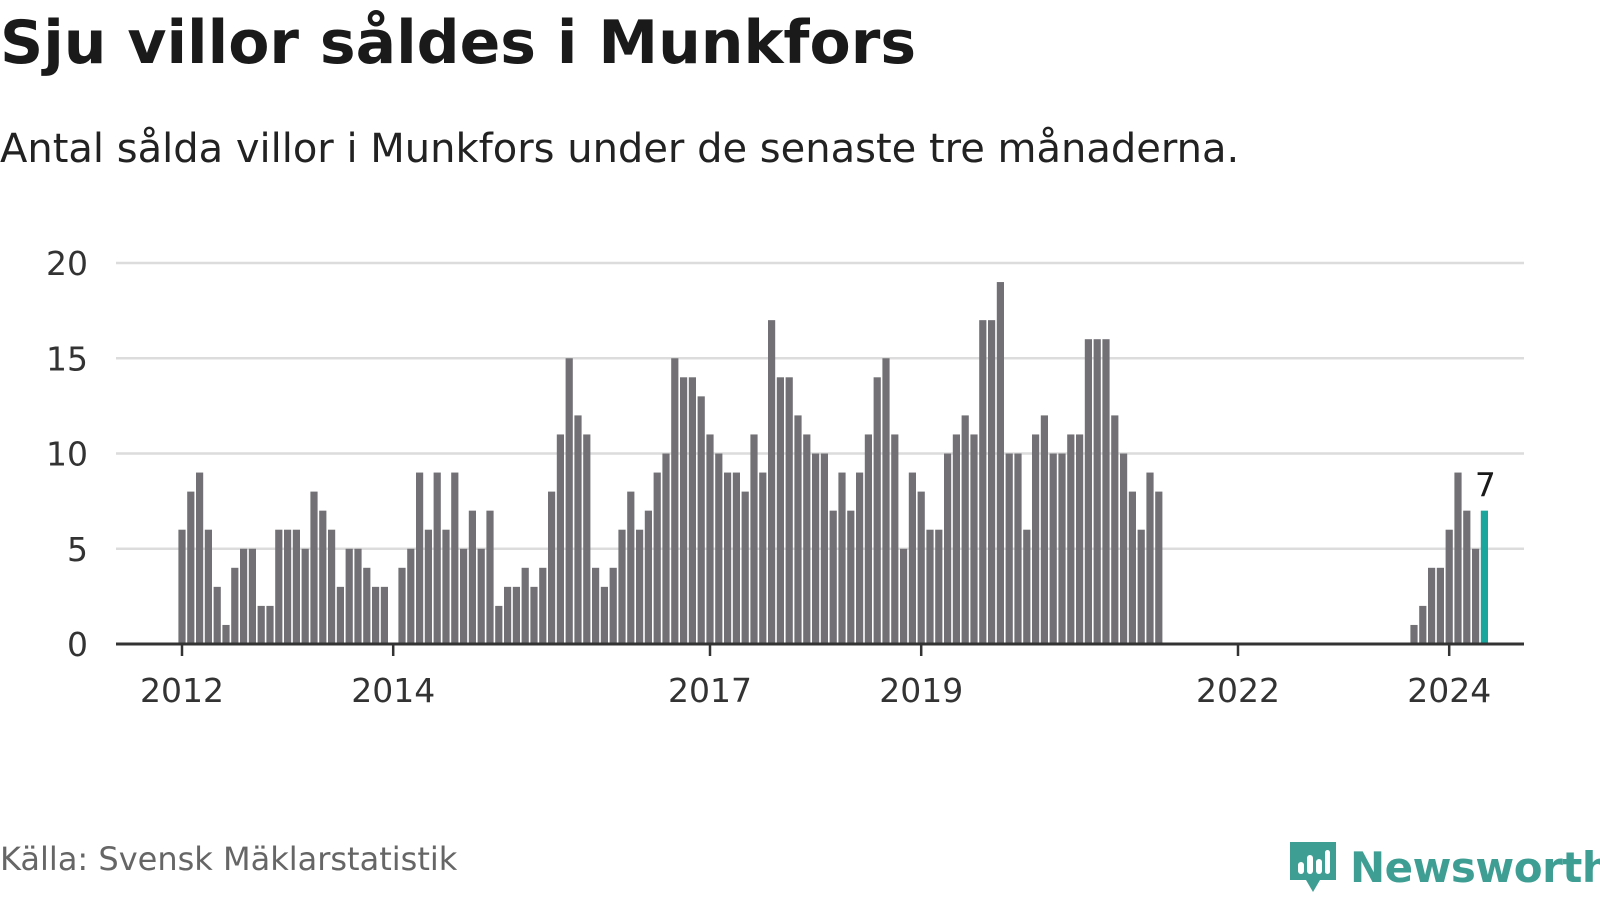 The width and height of the screenshot is (1600, 900). Describe the element at coordinates (1313, 867) in the screenshot. I see `newsworthy-logo-icon` at that location.